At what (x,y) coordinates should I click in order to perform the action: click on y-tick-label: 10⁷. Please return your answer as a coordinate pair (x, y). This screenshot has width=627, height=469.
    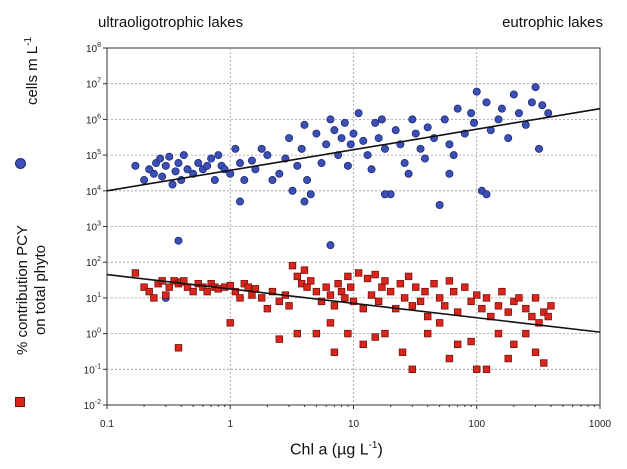
    Looking at the image, I should click on (93, 84).